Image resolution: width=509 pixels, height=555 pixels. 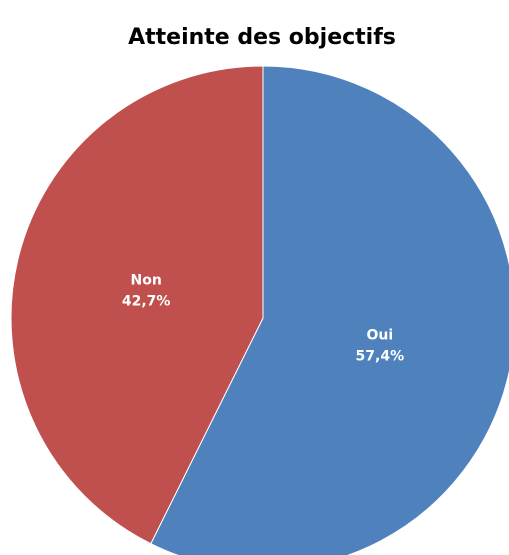 I want to click on chart-title: Atteinte des objectifs, so click(x=262, y=37).